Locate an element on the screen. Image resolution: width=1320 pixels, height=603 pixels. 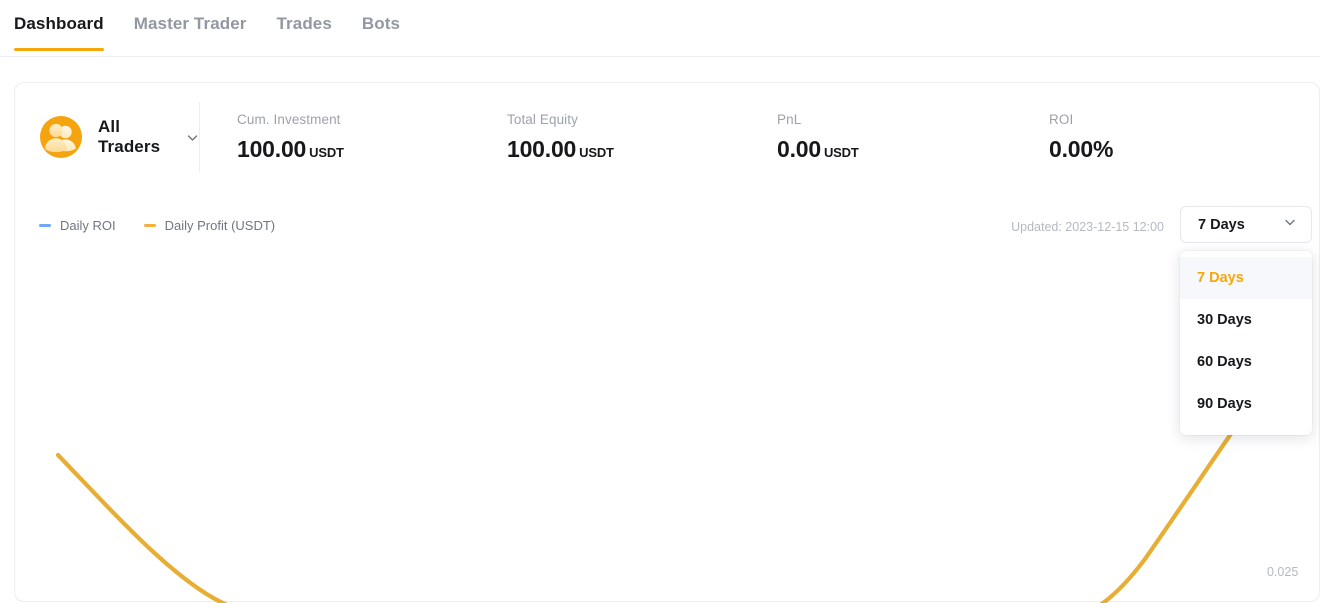
tab-trades-label: Trades is located at coordinates (304, 23).